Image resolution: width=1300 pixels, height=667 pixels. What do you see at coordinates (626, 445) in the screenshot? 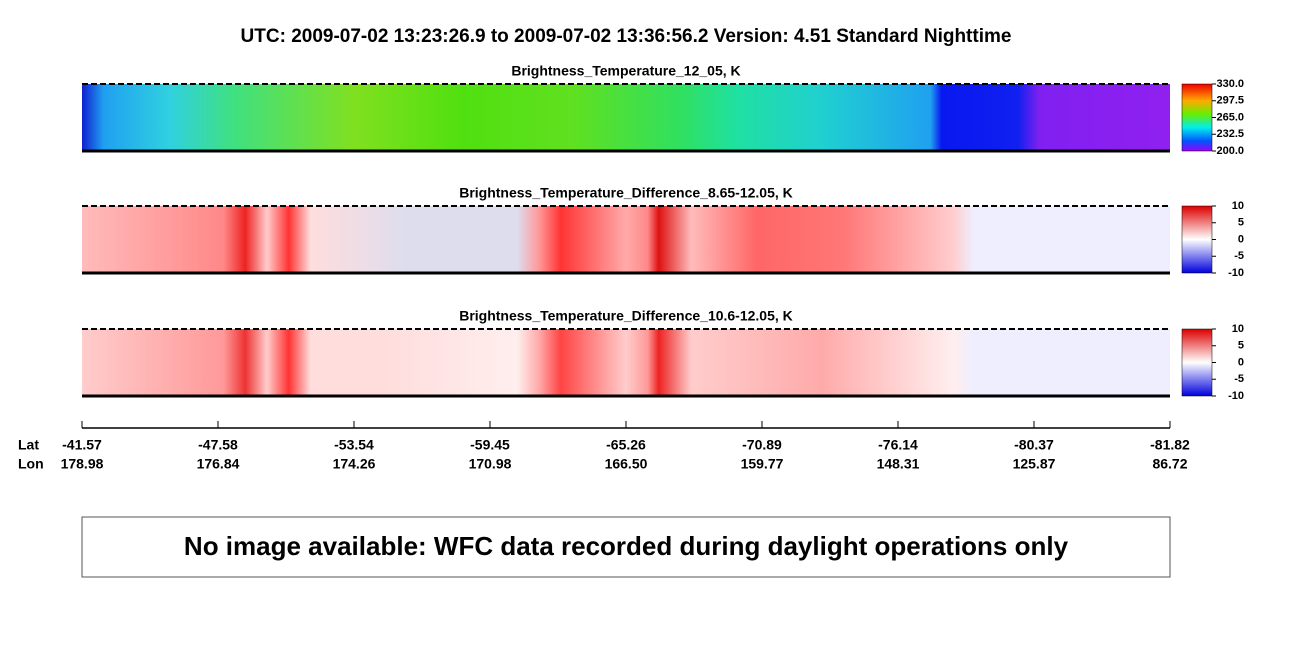
I see `lat-label: -65.26` at bounding box center [626, 445].